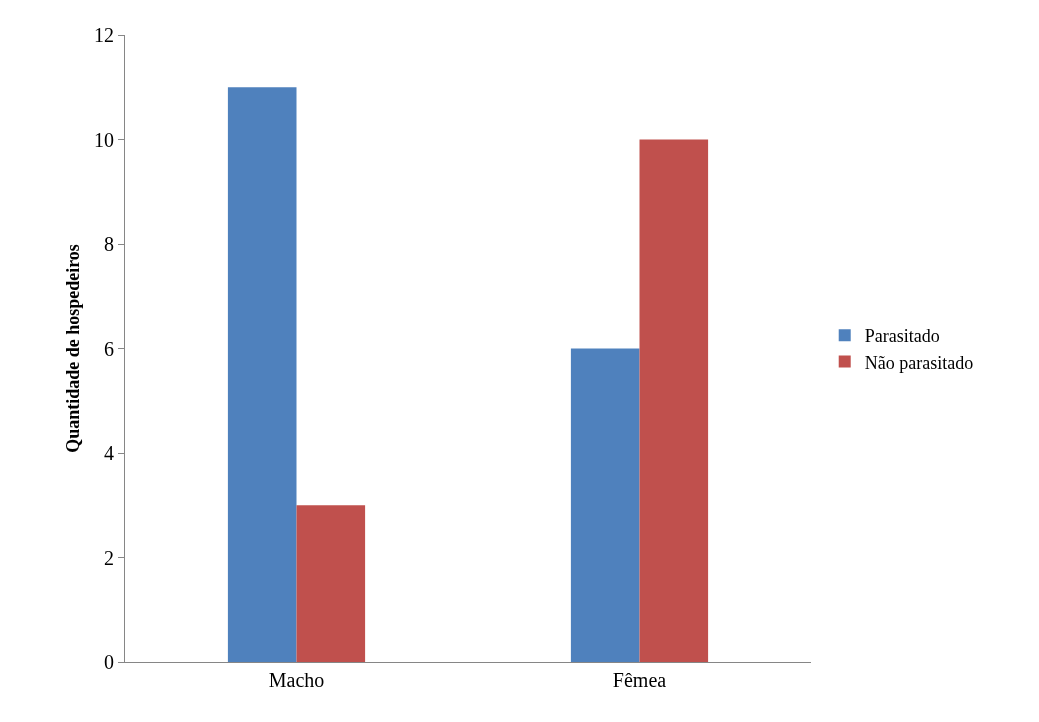 Image resolution: width=1039 pixels, height=722 pixels. I want to click on y-tick-label: 8, so click(109, 244).